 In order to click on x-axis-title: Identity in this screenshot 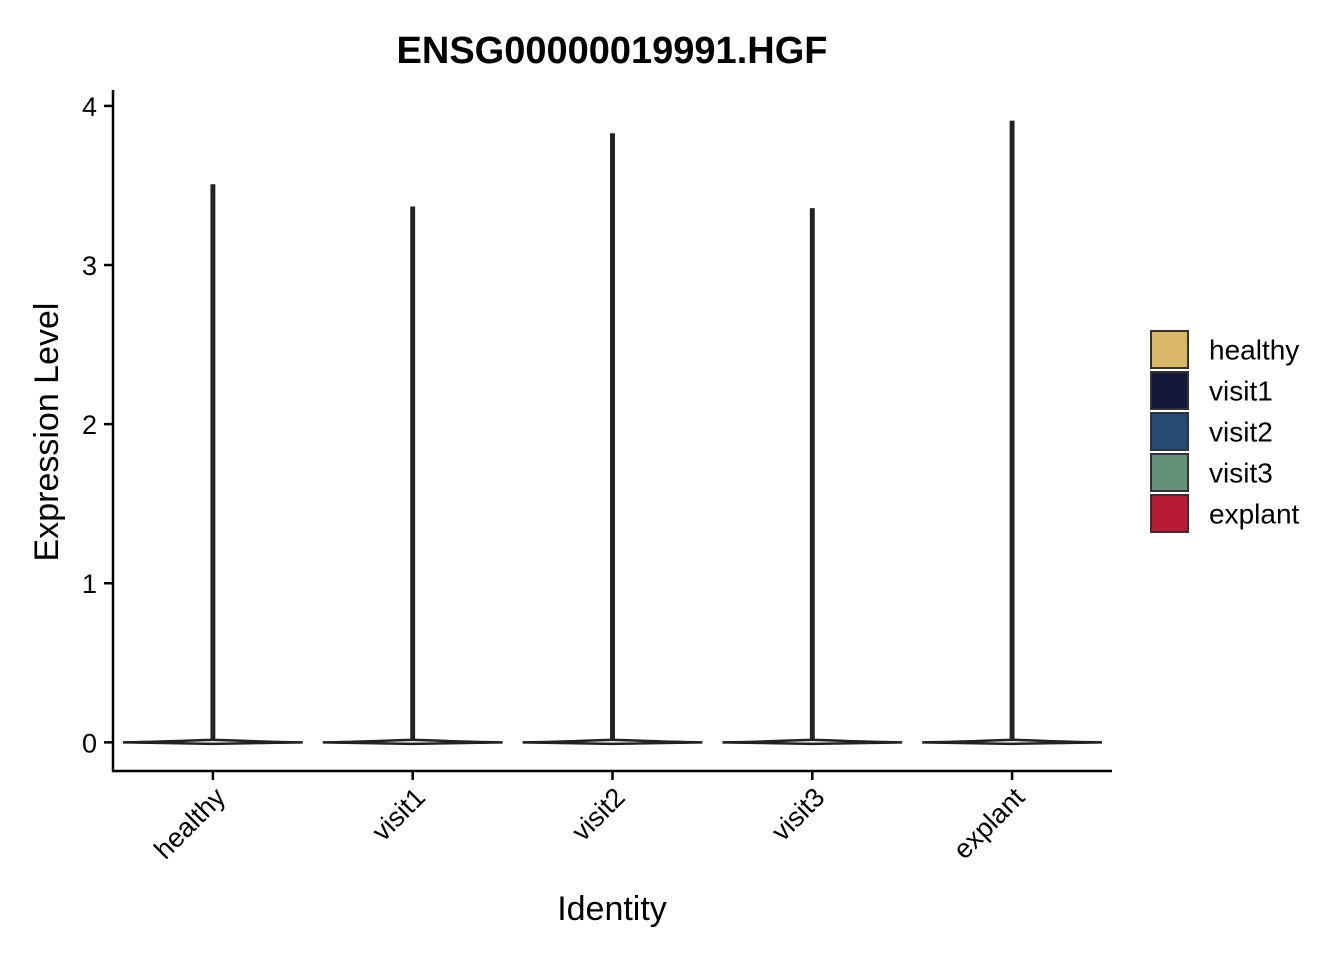, I will do `click(612, 909)`.